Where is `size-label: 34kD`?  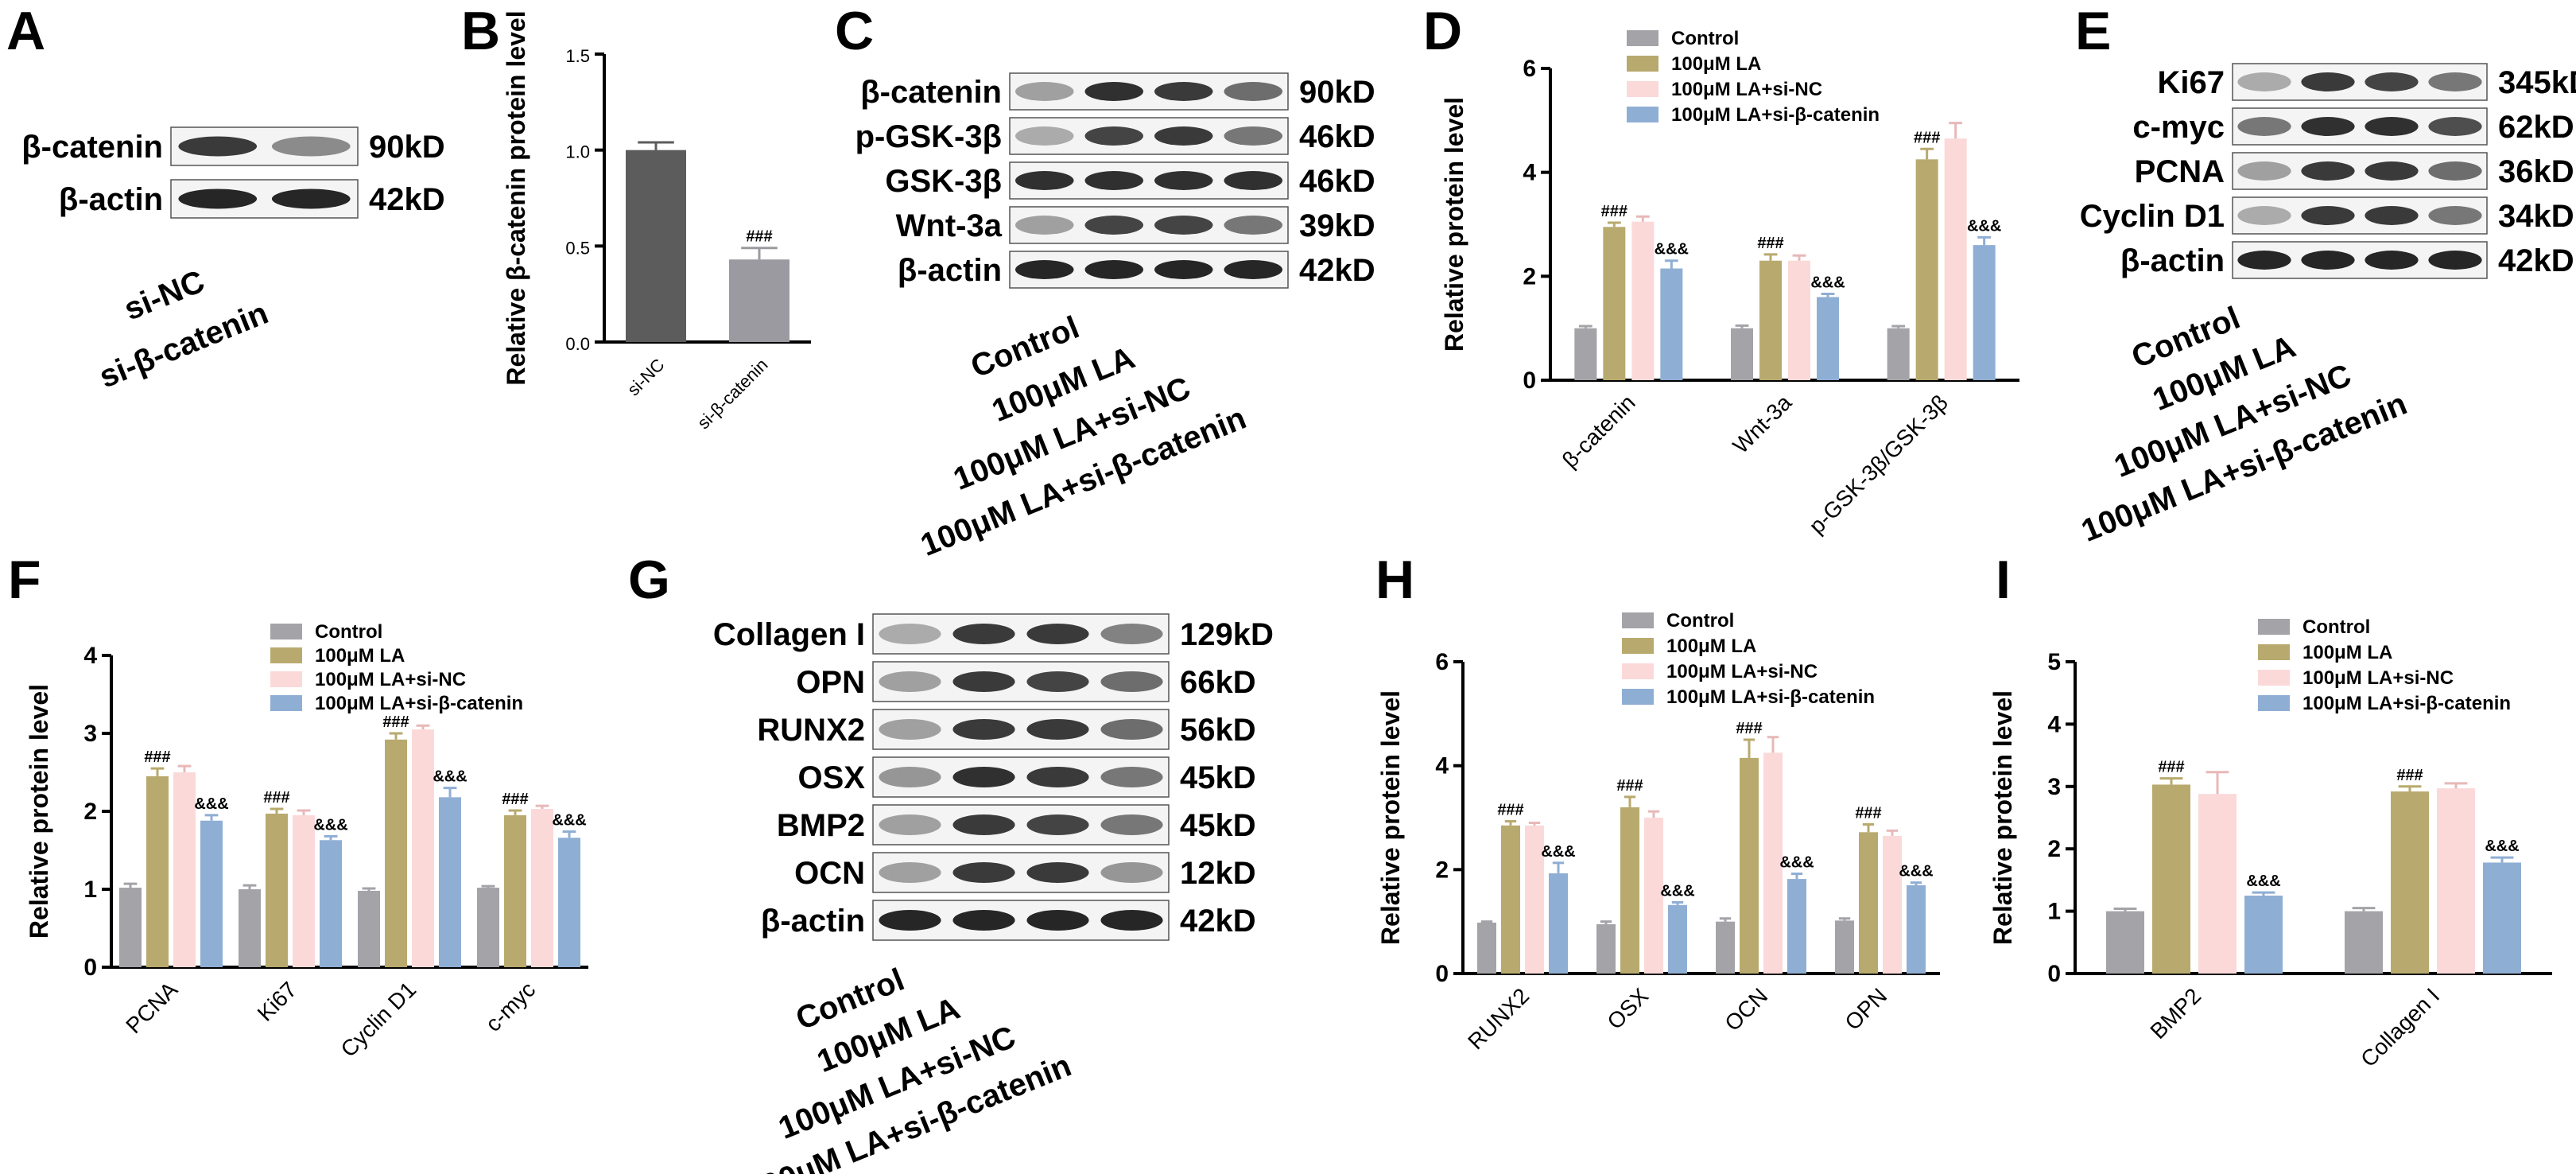 size-label: 34kD is located at coordinates (2536, 217).